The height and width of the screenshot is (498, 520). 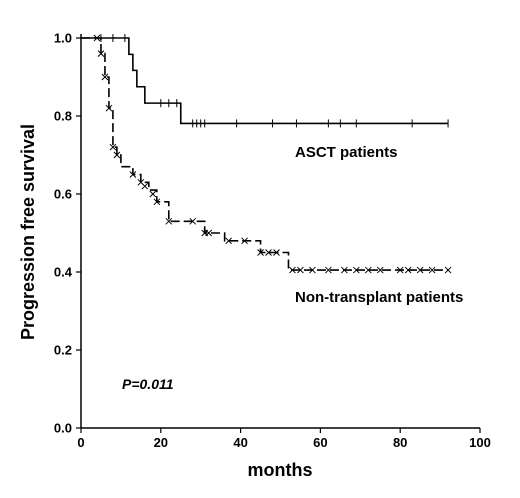 What do you see at coordinates (161, 442) in the screenshot?
I see `x-tick-label: 20` at bounding box center [161, 442].